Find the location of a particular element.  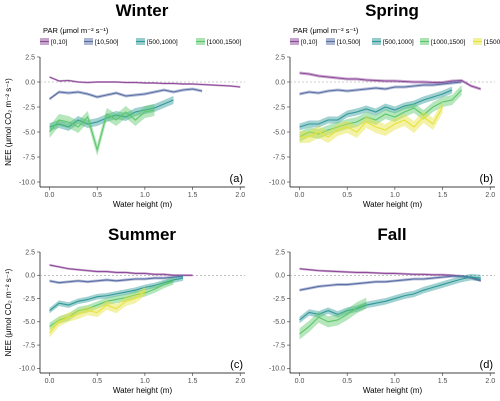

panel-tag: (d) is located at coordinates (486, 365).